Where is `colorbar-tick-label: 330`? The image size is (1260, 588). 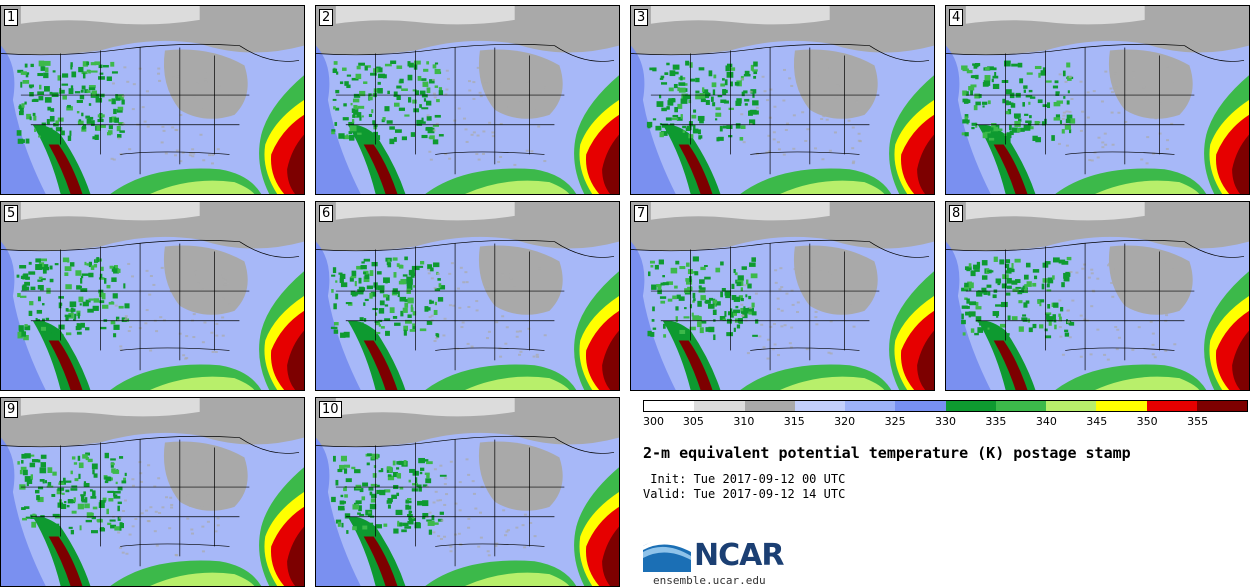 colorbar-tick-label: 330 is located at coordinates (945, 421).